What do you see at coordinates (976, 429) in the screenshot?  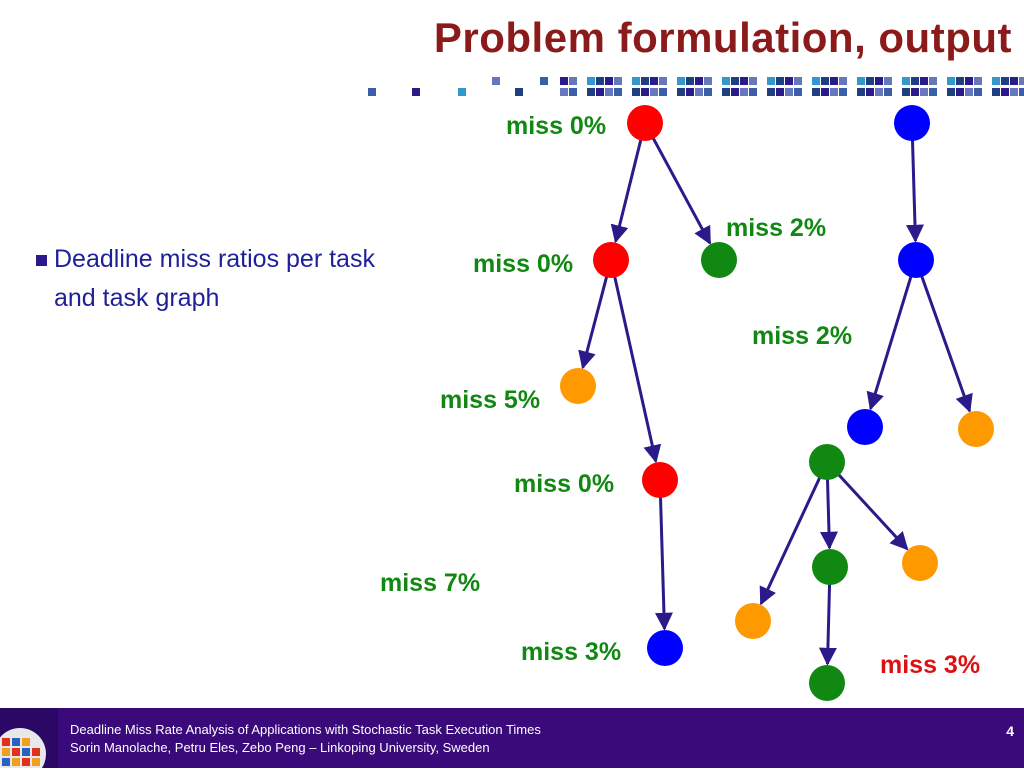 I see `task-node-g2d-orange` at bounding box center [976, 429].